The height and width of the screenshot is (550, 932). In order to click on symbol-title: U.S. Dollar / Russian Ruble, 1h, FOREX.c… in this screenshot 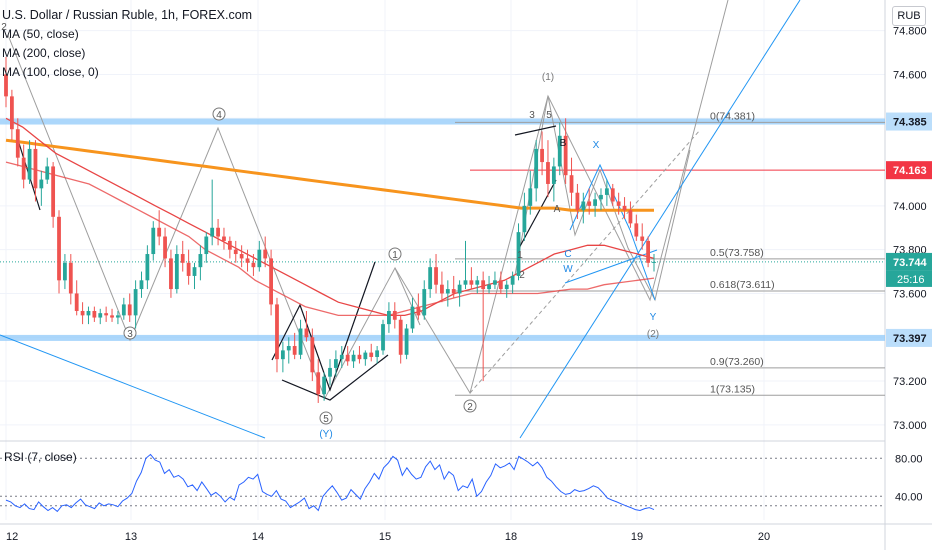, I will do `click(127, 15)`.